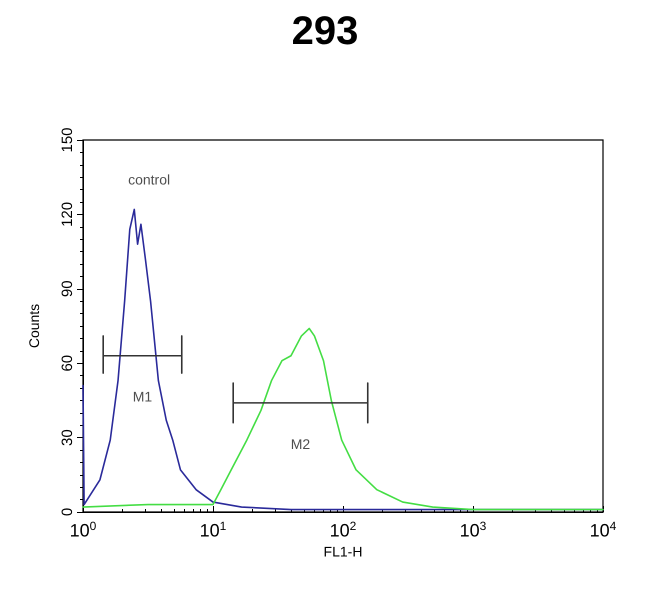  Describe the element at coordinates (67, 363) in the screenshot. I see `y-tick-label: 60` at that location.